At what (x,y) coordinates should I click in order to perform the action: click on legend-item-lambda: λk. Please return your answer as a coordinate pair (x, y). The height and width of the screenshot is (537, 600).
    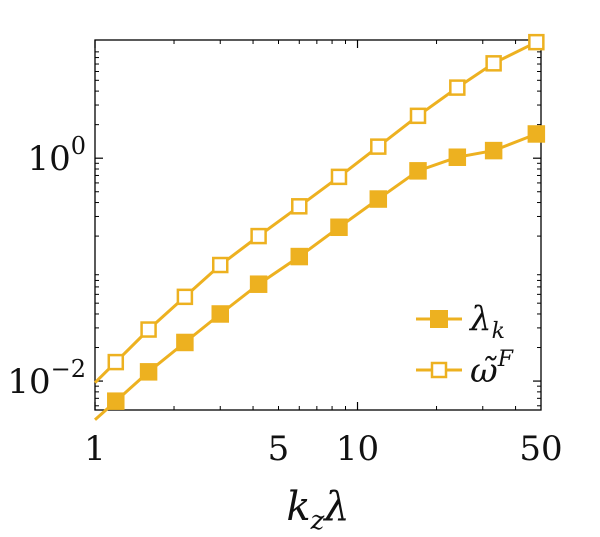
    Looking at the image, I should click on (460, 321).